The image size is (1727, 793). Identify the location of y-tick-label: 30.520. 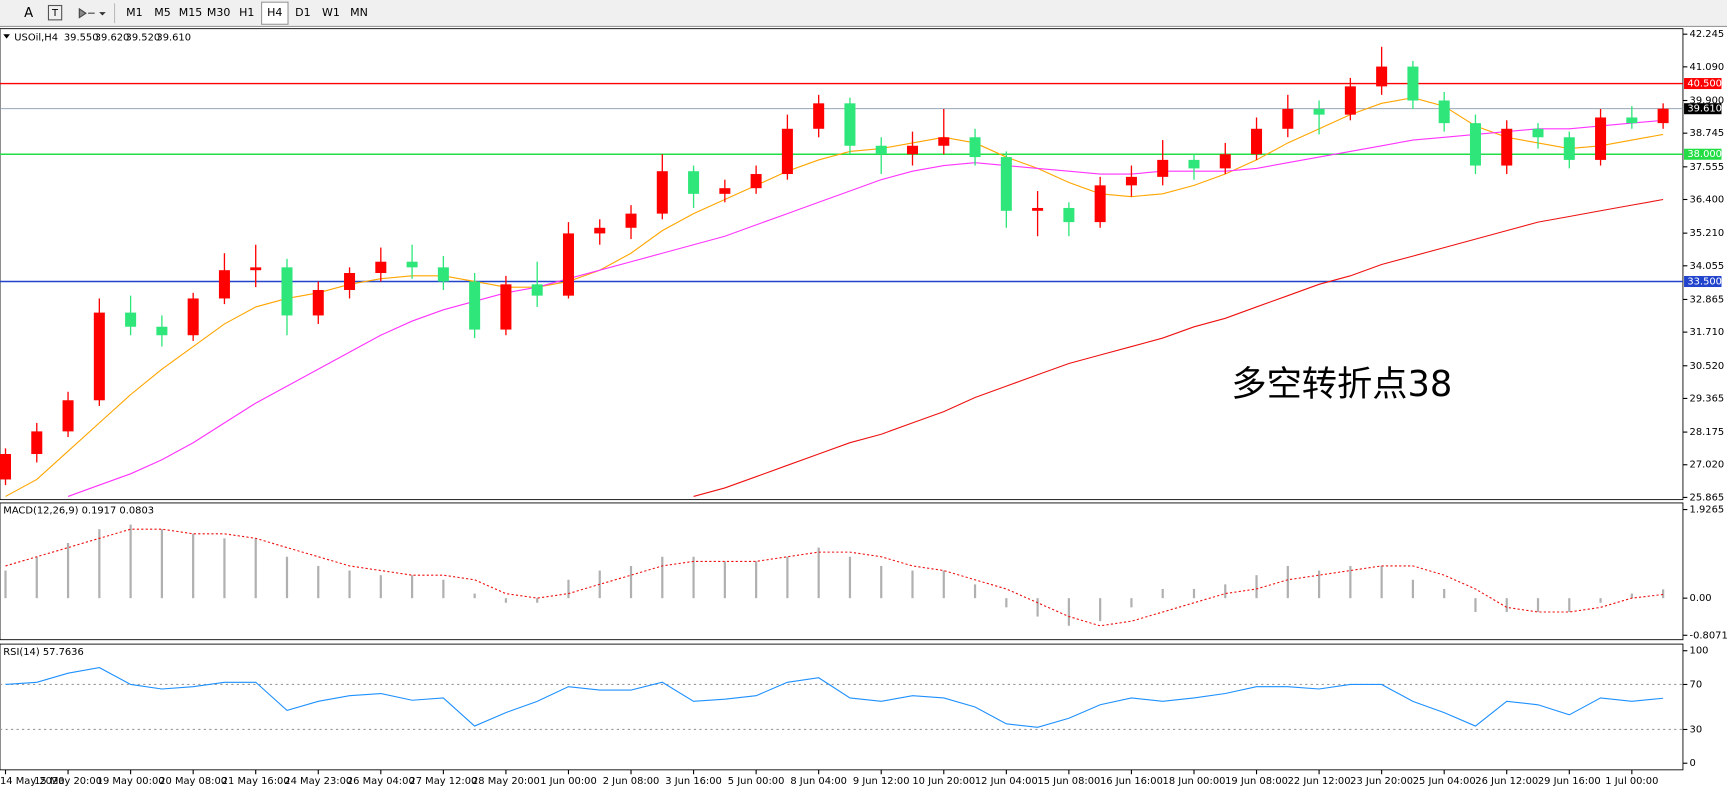
(1707, 366).